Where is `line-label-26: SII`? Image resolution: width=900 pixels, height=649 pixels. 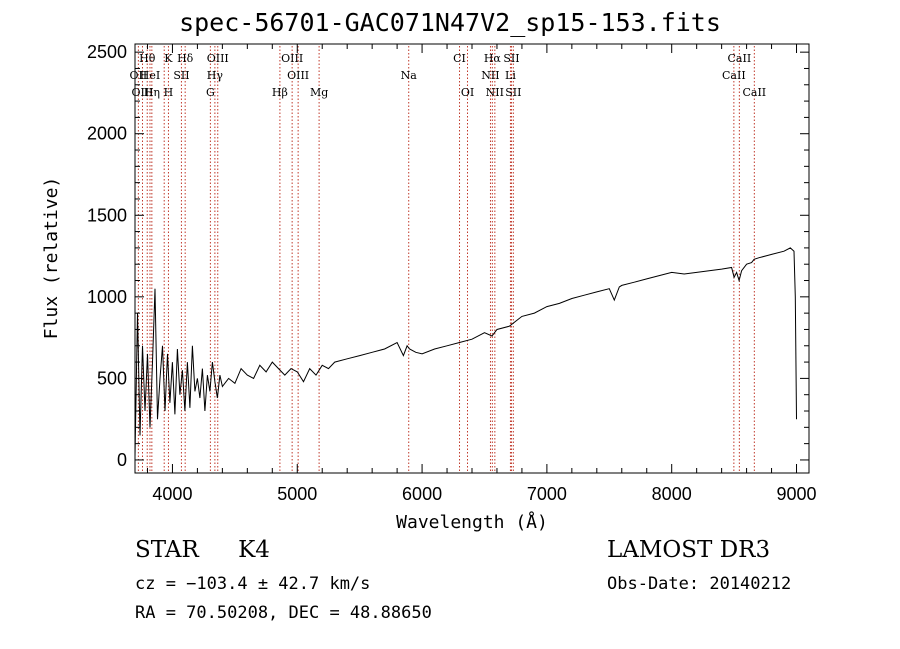 line-label-26: SII is located at coordinates (513, 92).